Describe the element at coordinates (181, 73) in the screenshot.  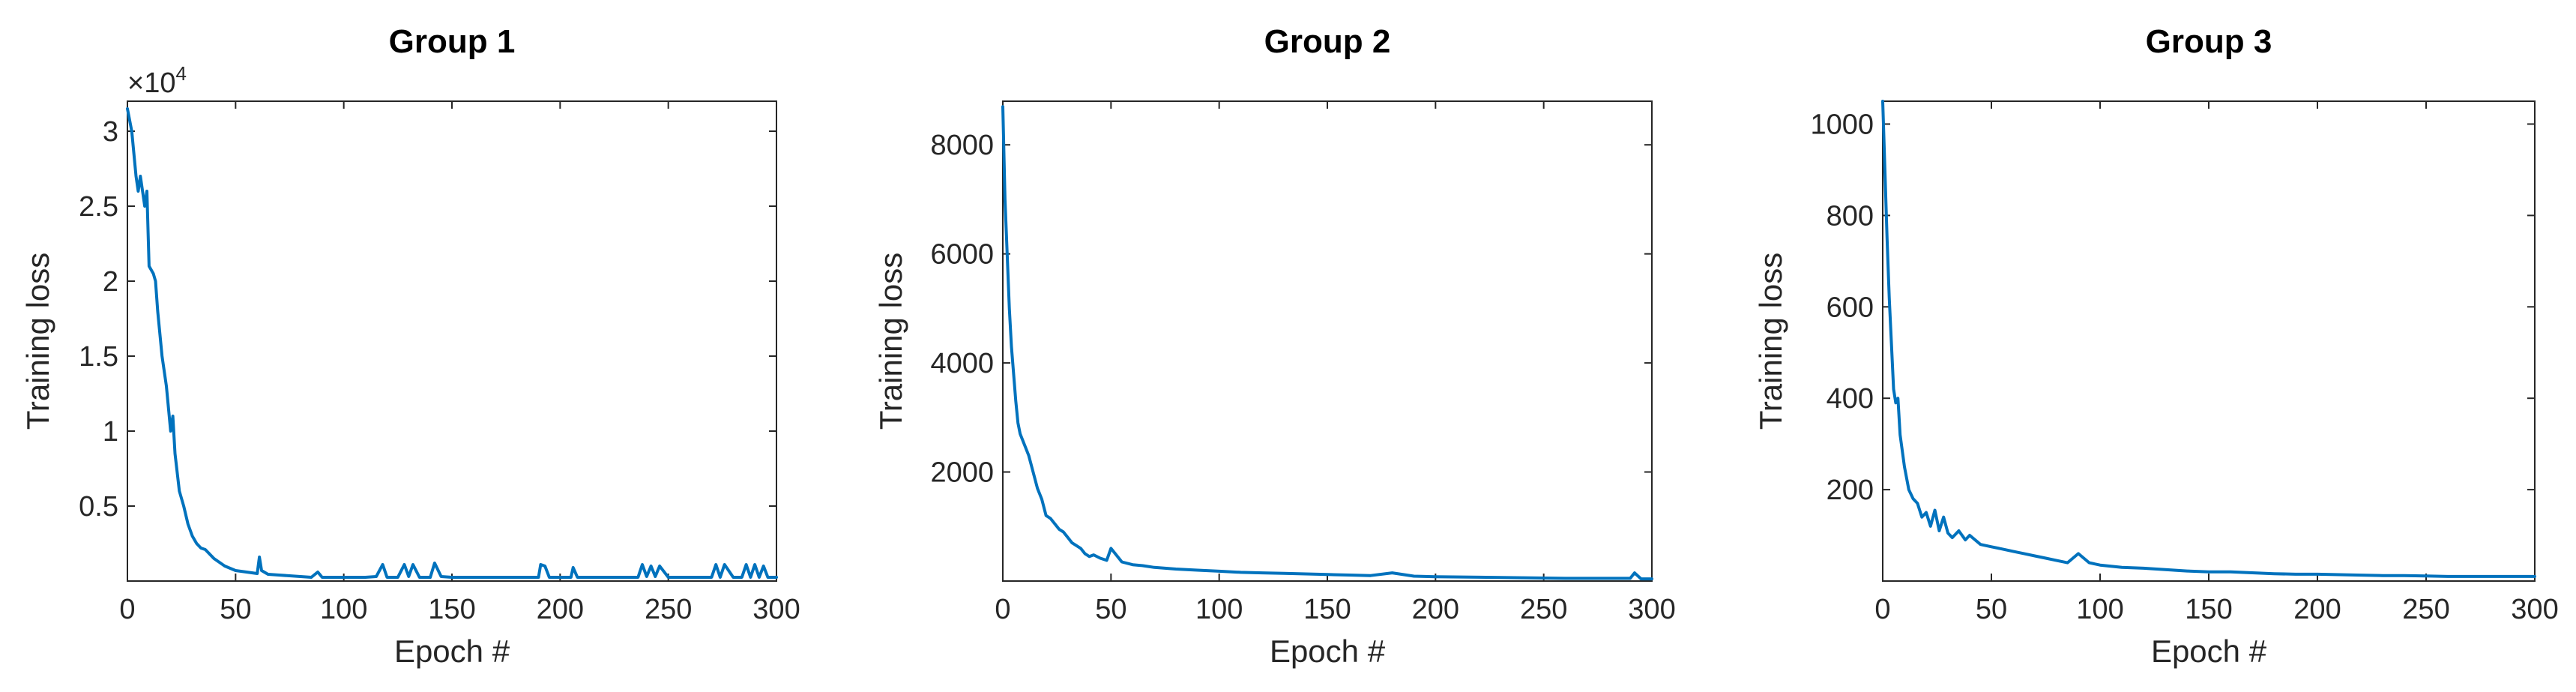
I see `axis-exponent-power: 4` at that location.